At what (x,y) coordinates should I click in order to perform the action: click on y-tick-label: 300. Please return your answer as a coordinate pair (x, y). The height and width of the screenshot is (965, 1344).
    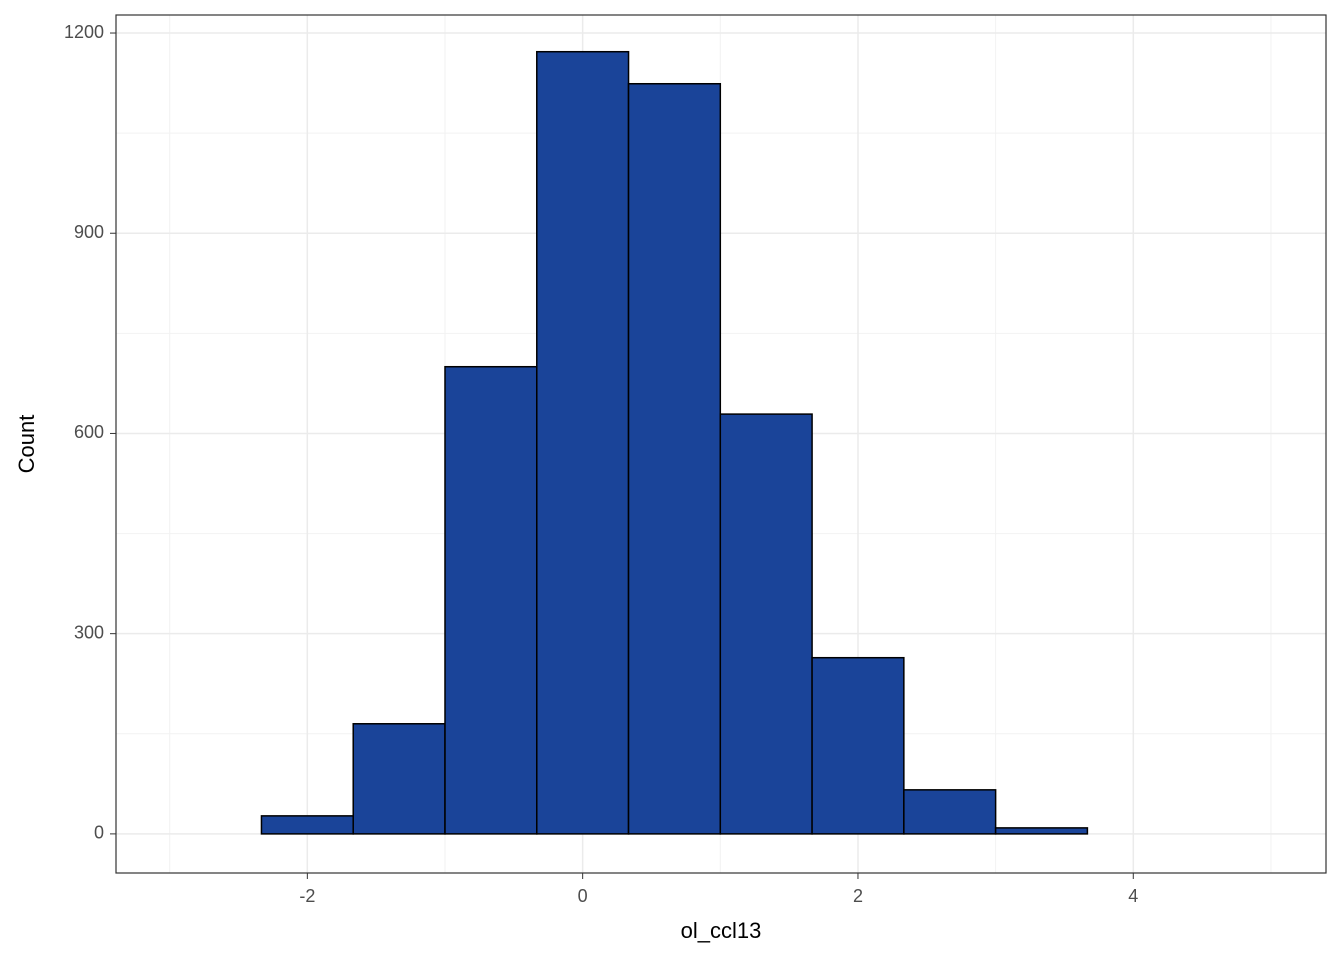
    Looking at the image, I should click on (89, 632).